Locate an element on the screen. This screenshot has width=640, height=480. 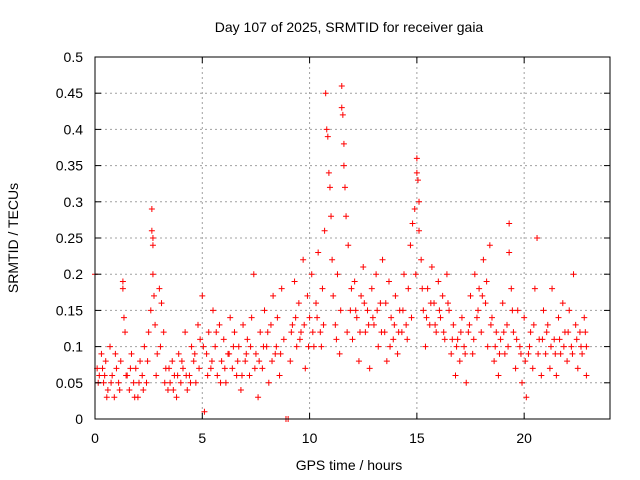
y-tick-label: 0.35 is located at coordinates (69, 166).